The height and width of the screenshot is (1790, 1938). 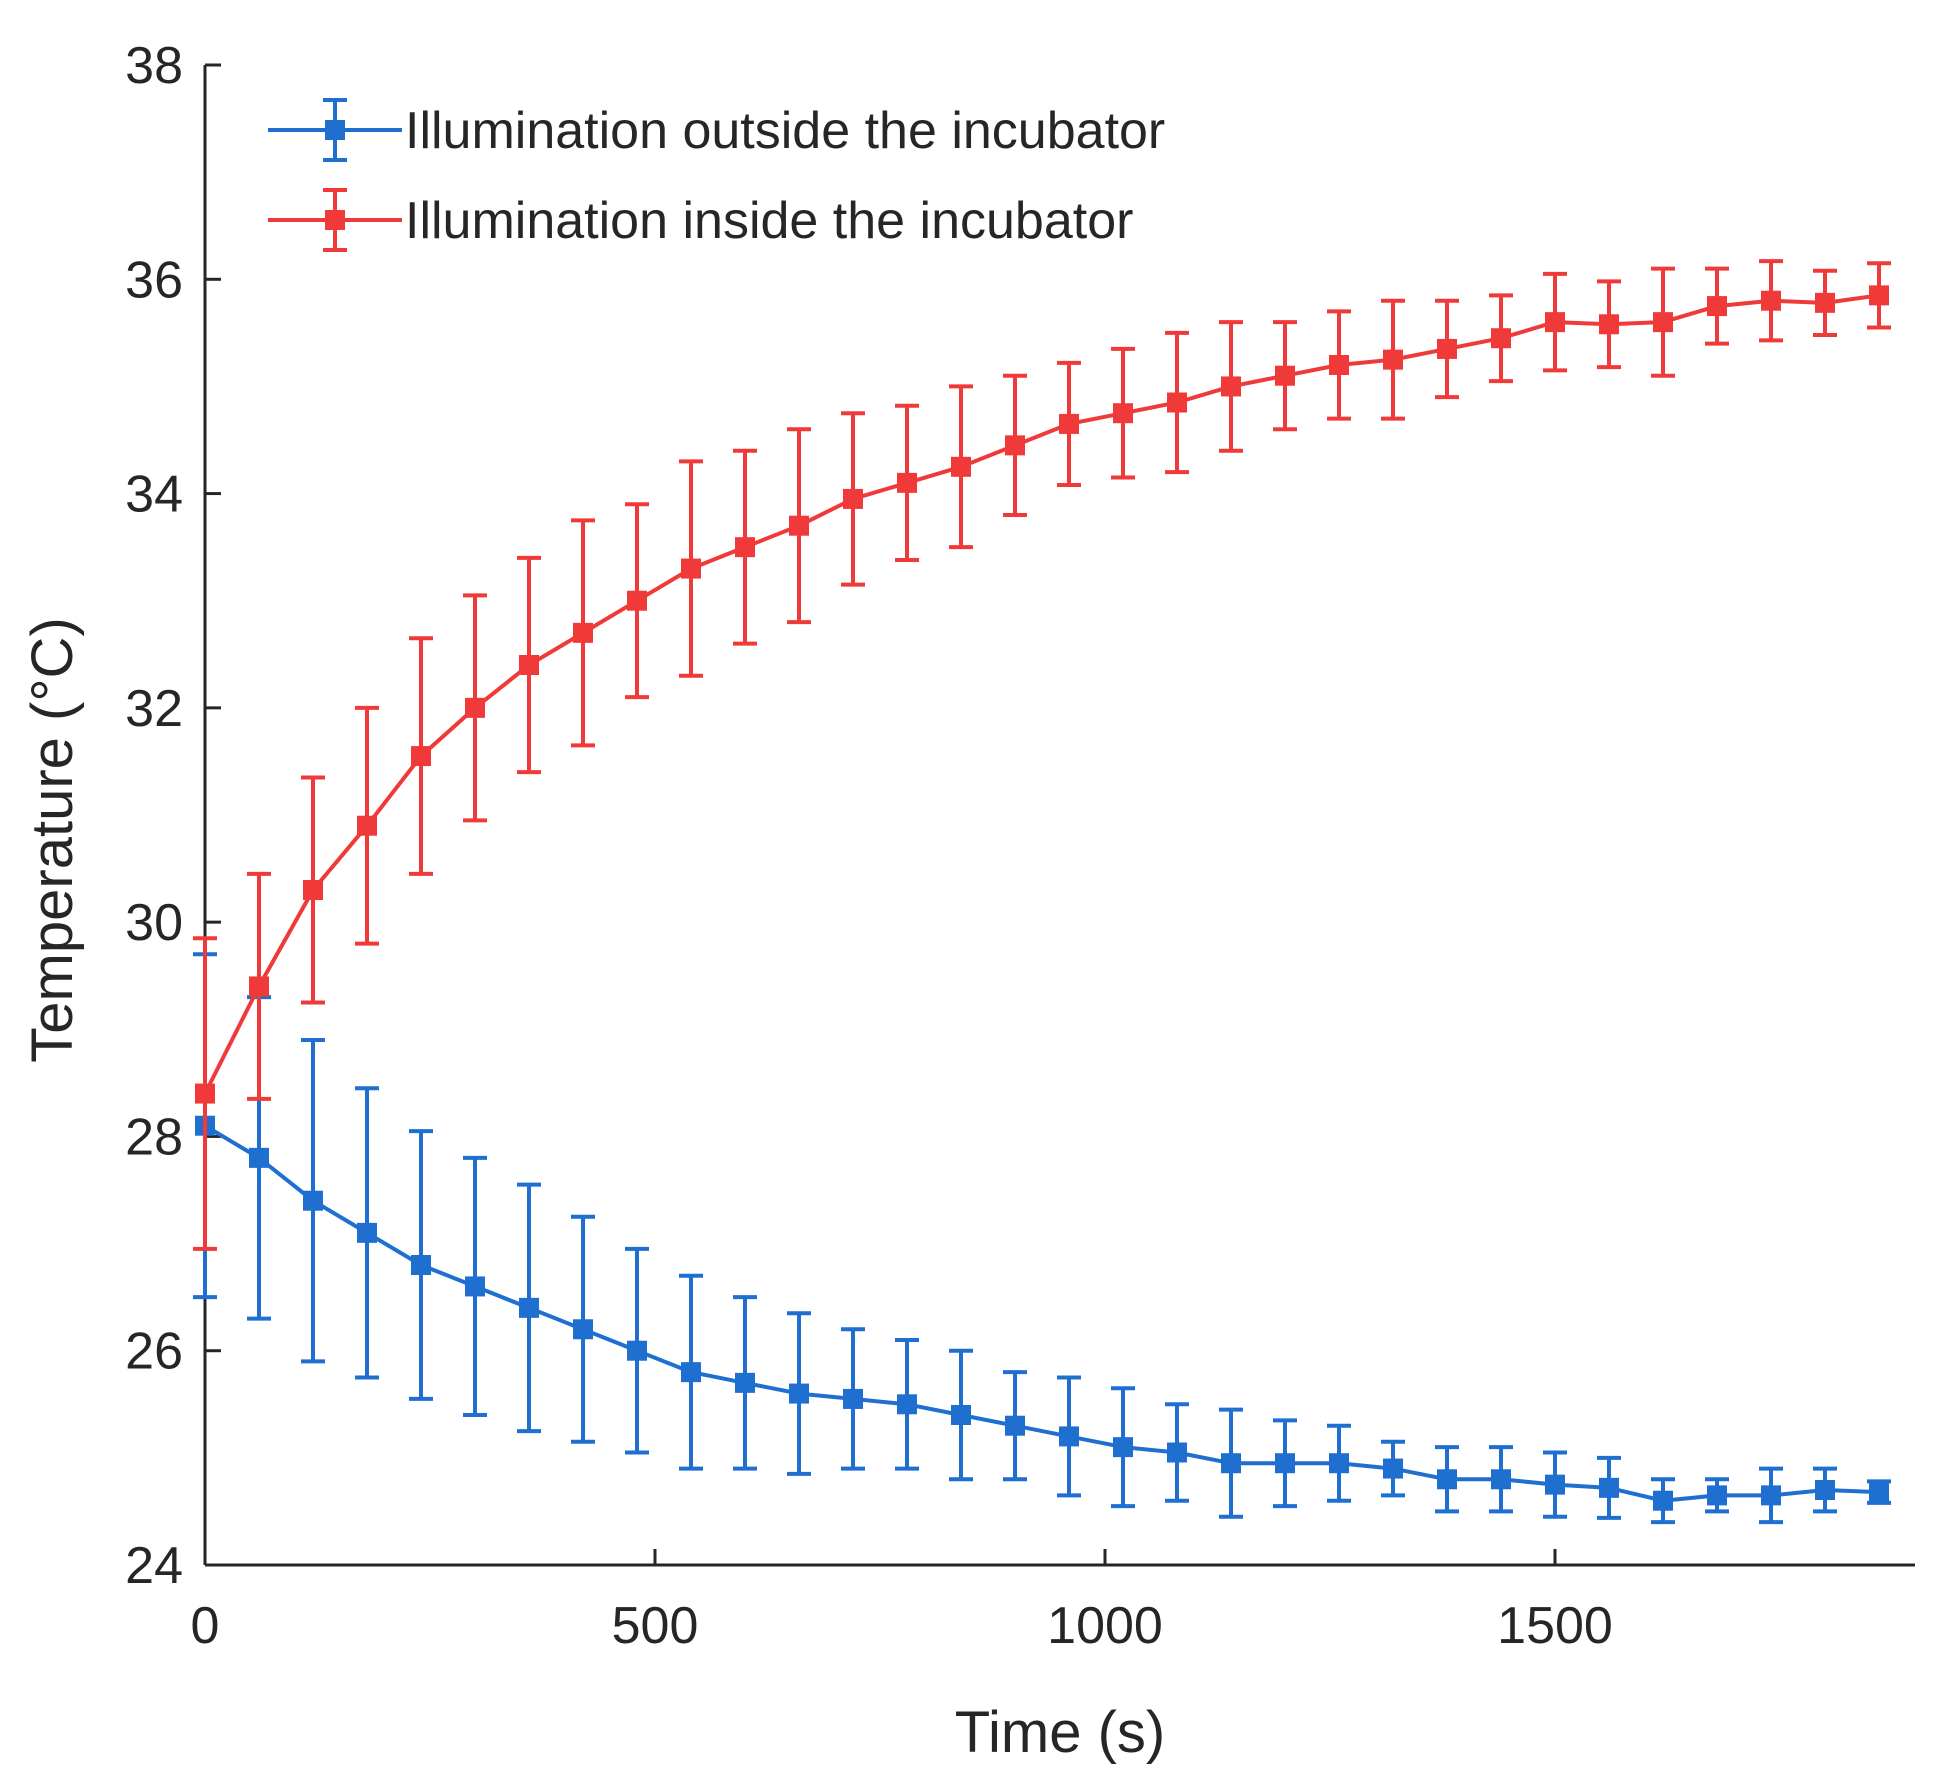 What do you see at coordinates (1555, 1626) in the screenshot?
I see `x-tick-label: 1500` at bounding box center [1555, 1626].